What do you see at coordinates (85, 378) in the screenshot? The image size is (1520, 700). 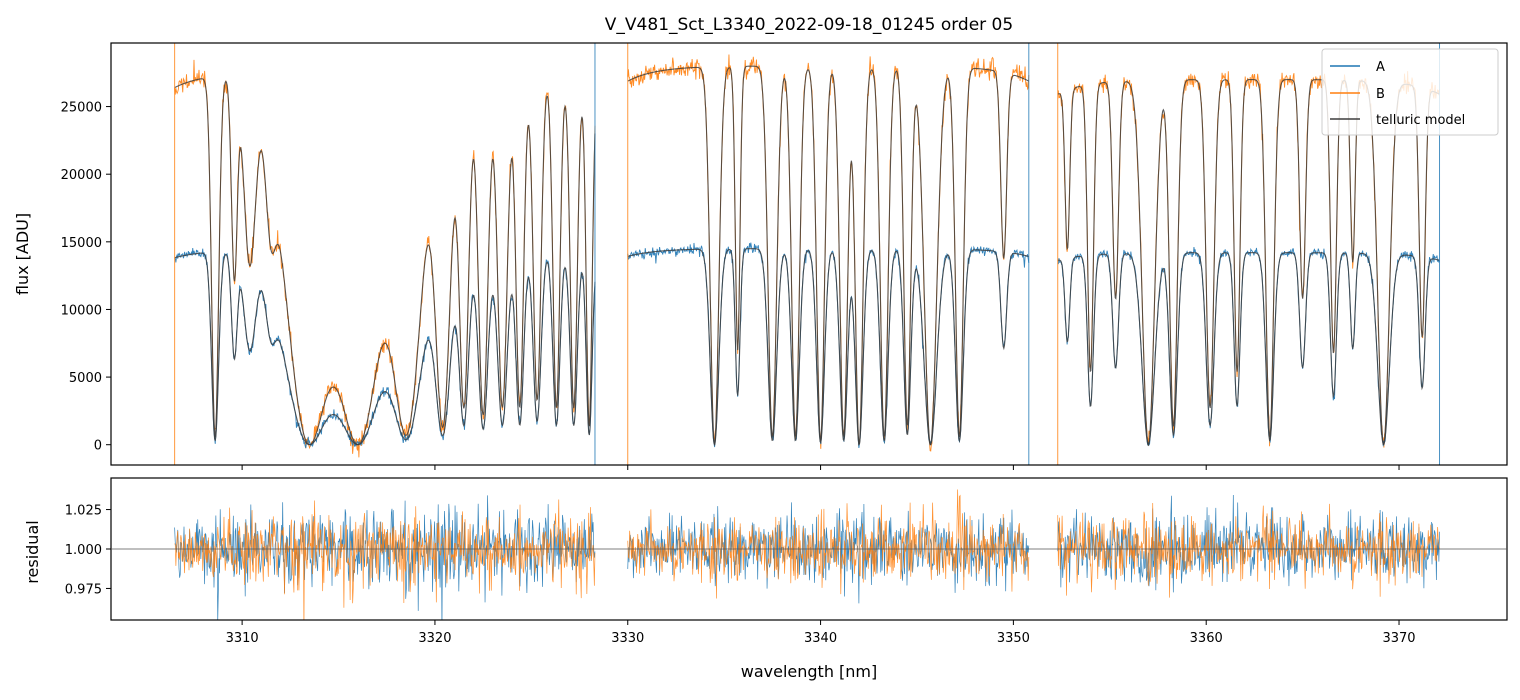 I see `flux-y-tick-label: 5000` at bounding box center [85, 378].